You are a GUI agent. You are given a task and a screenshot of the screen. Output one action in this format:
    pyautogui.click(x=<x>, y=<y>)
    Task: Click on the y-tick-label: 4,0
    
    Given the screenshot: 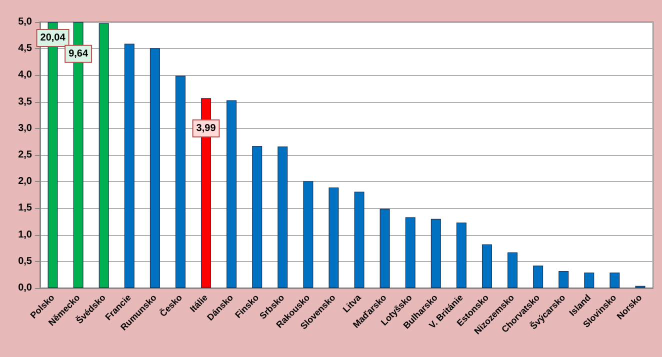 What is the action you would take?
    pyautogui.click(x=25, y=75)
    